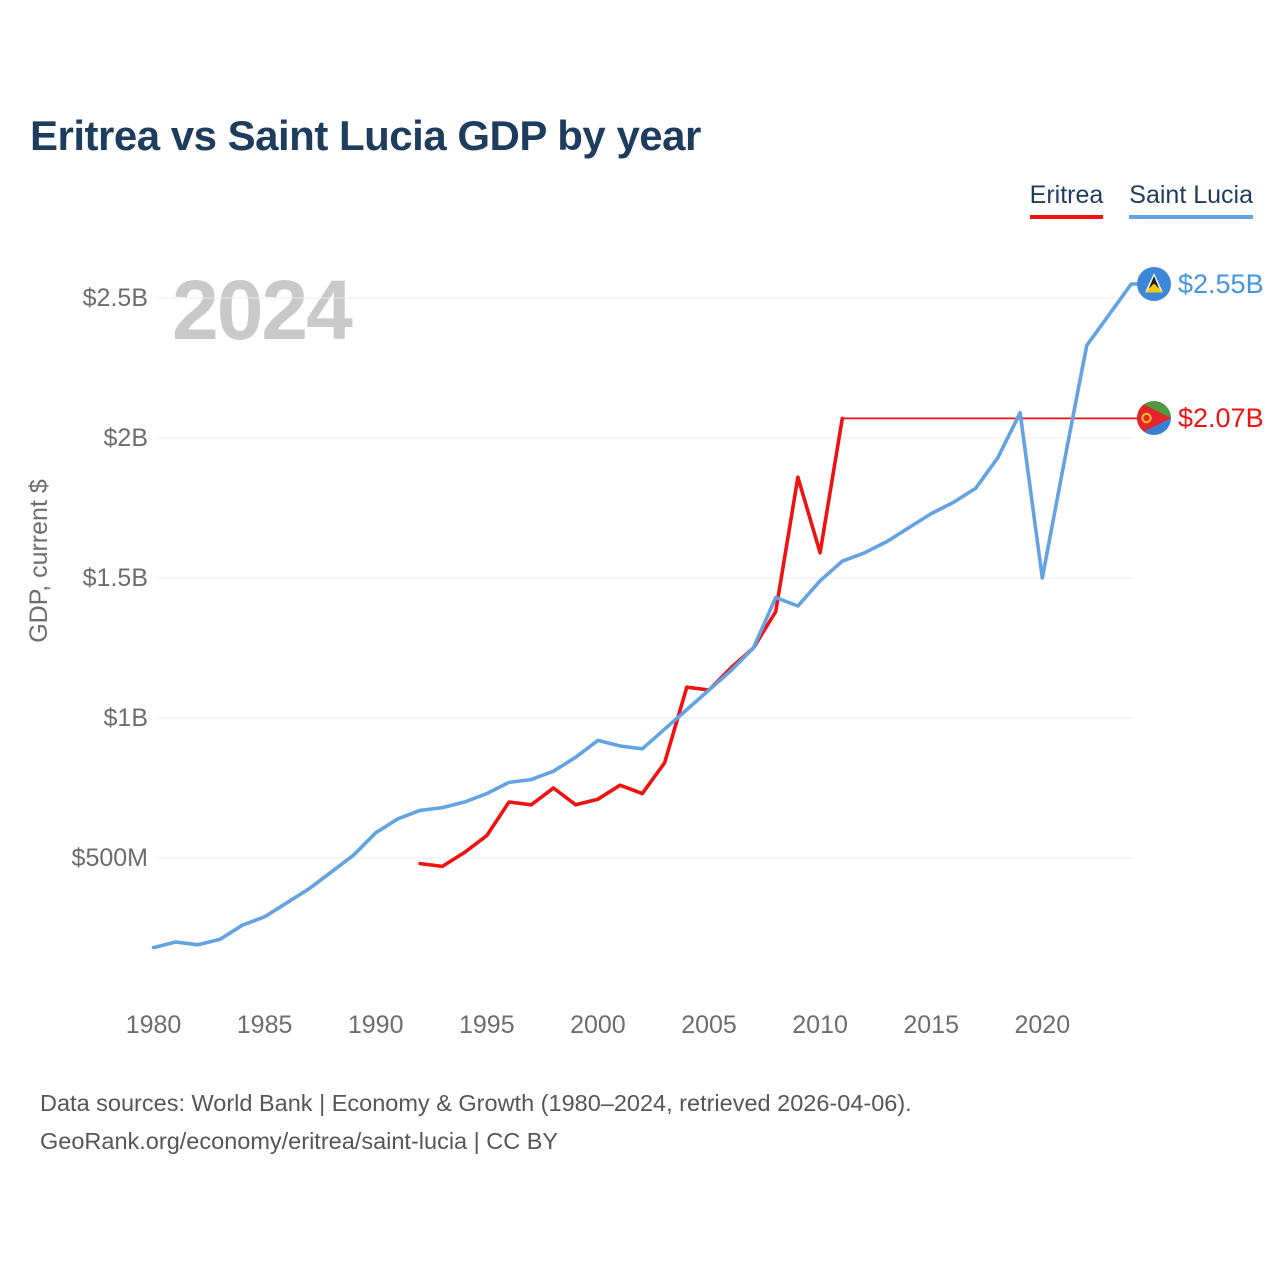 Image resolution: width=1280 pixels, height=1280 pixels. I want to click on year-watermark: 2024, so click(262, 310).